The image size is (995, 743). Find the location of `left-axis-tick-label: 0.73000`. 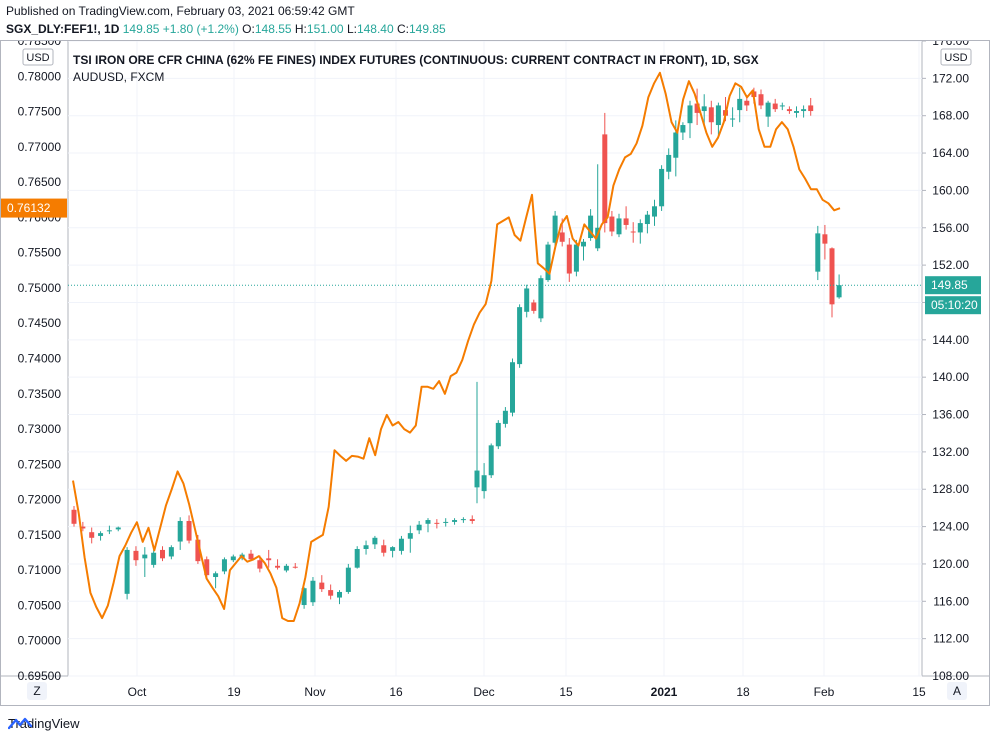

left-axis-tick-label: 0.73000 is located at coordinates (40, 429).